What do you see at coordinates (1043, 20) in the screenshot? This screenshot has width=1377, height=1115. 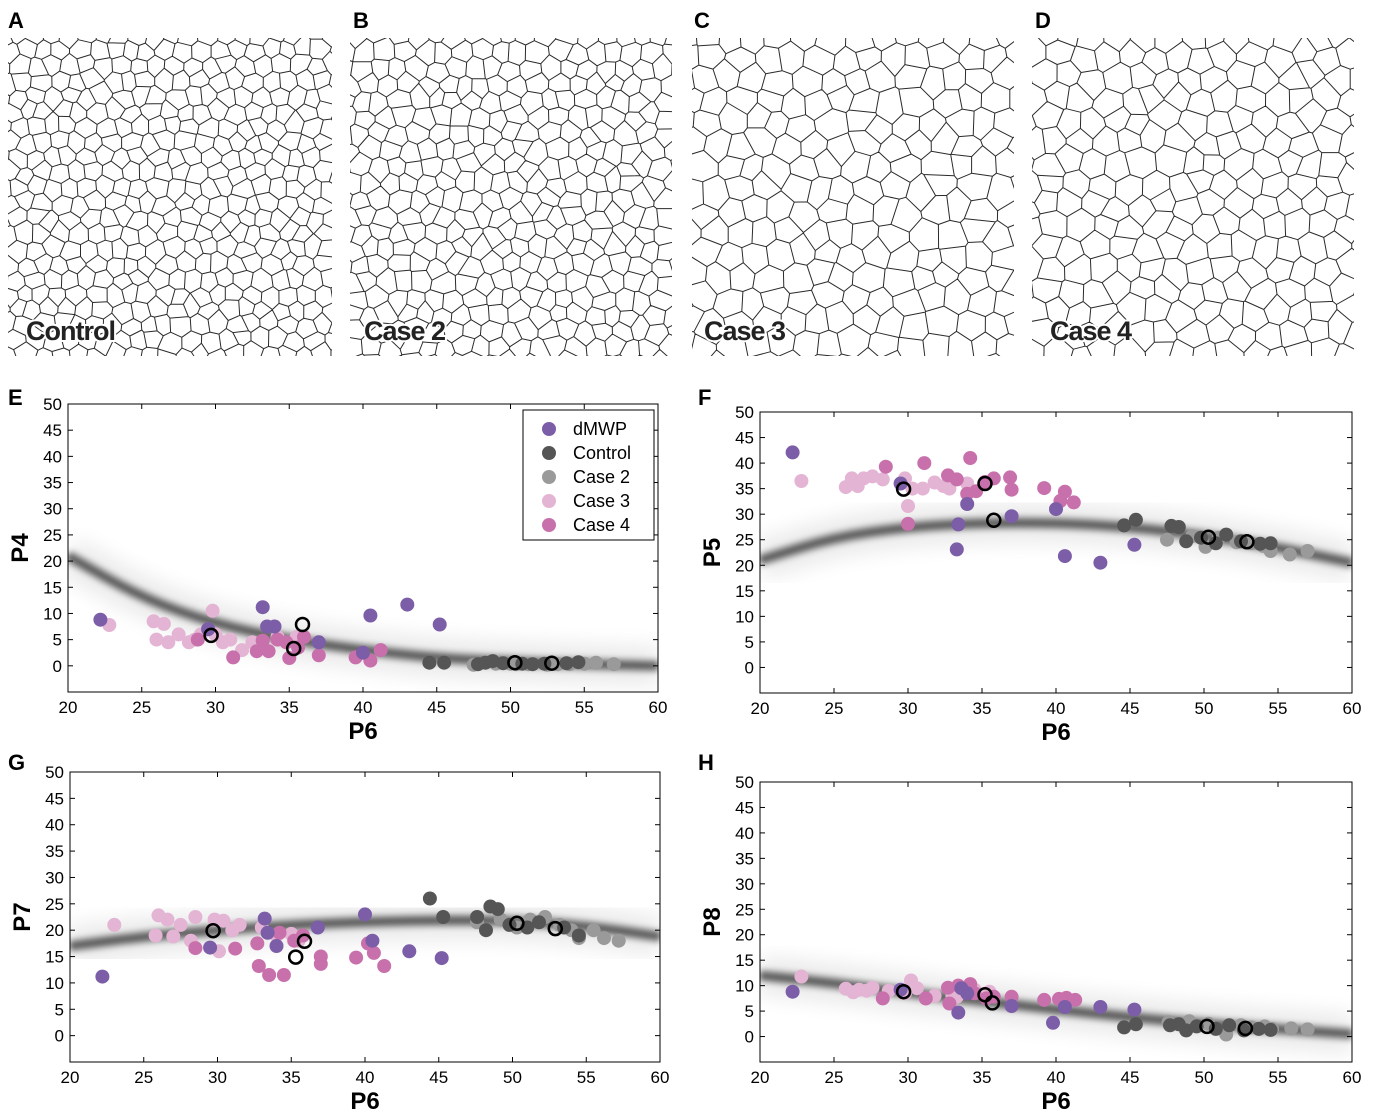 I see `panel-letter-d: D` at bounding box center [1043, 20].